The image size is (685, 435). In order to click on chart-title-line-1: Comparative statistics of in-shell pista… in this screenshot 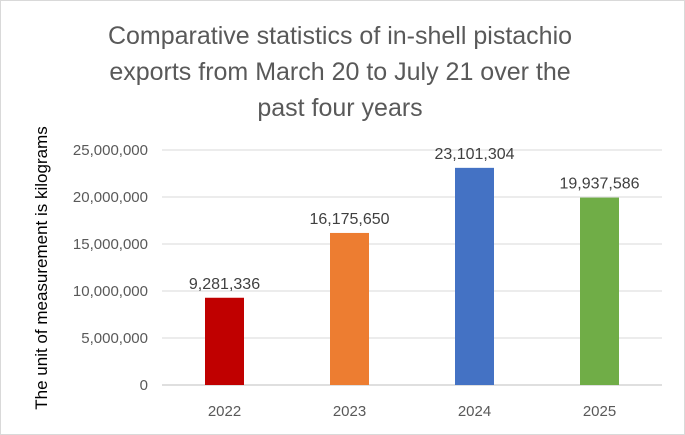, I will do `click(340, 36)`.